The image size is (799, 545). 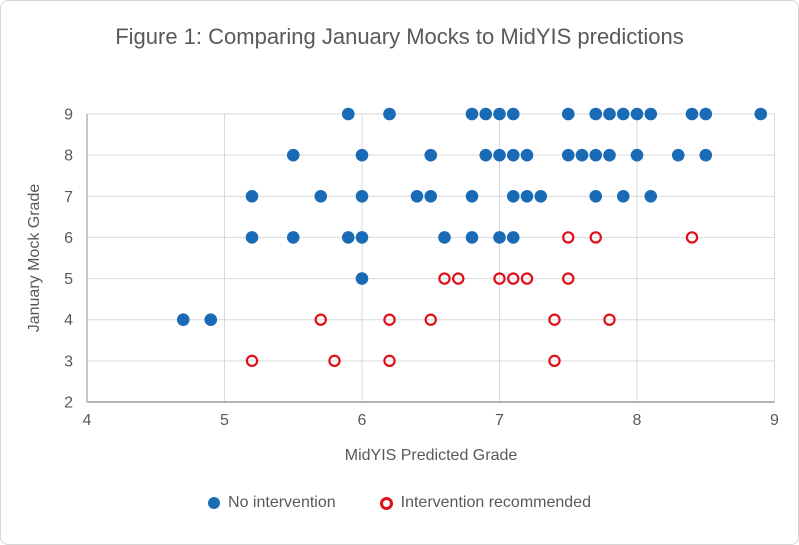 I want to click on legend-item-no-intervention: No intervention, so click(x=272, y=503).